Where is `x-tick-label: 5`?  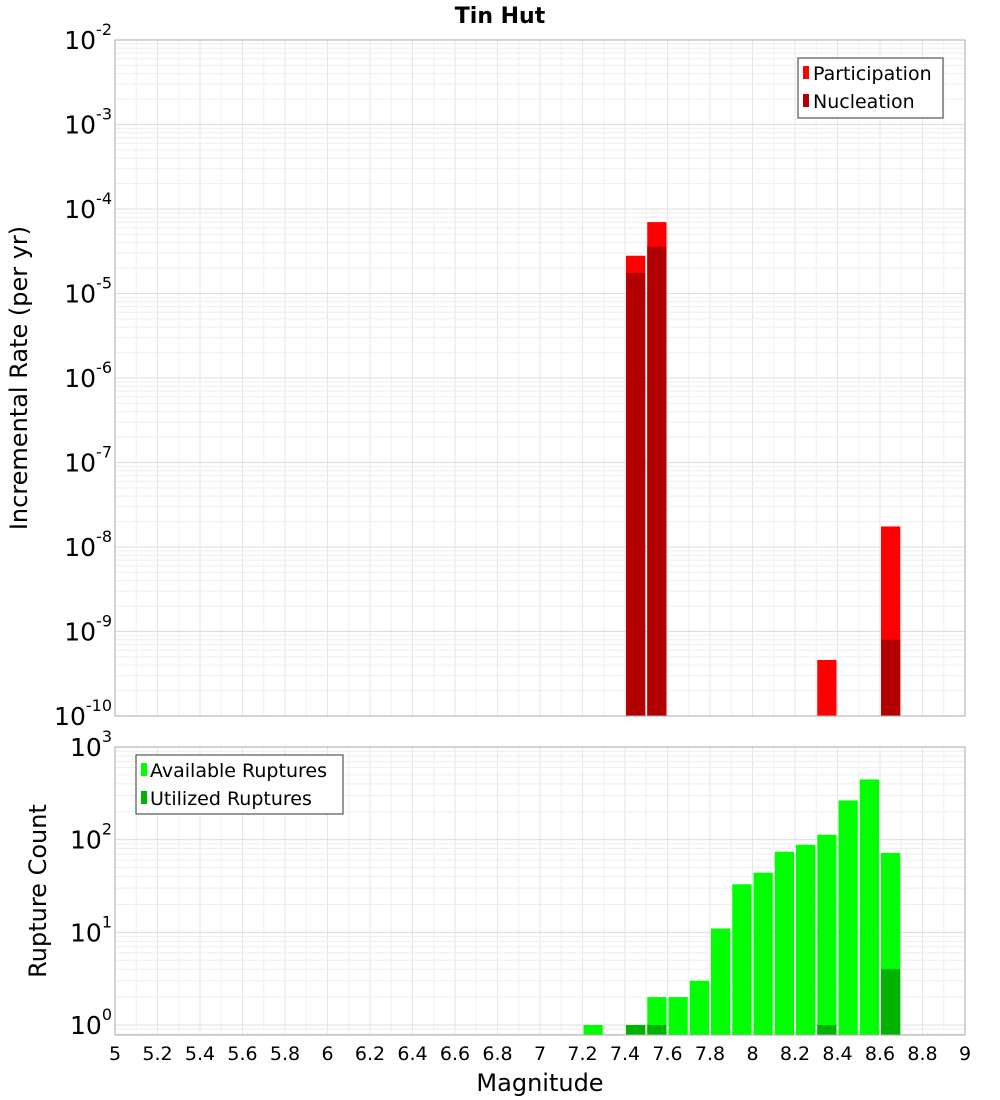
x-tick-label: 5 is located at coordinates (115, 1054).